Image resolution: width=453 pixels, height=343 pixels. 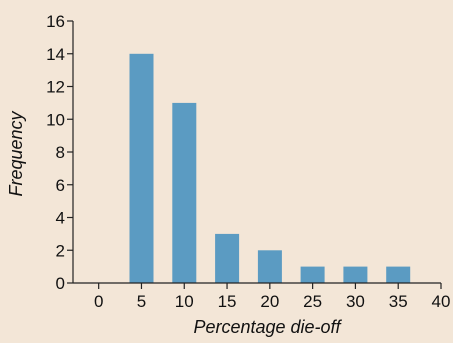 I want to click on x-axis-title: Percentage die-off, so click(x=267, y=327).